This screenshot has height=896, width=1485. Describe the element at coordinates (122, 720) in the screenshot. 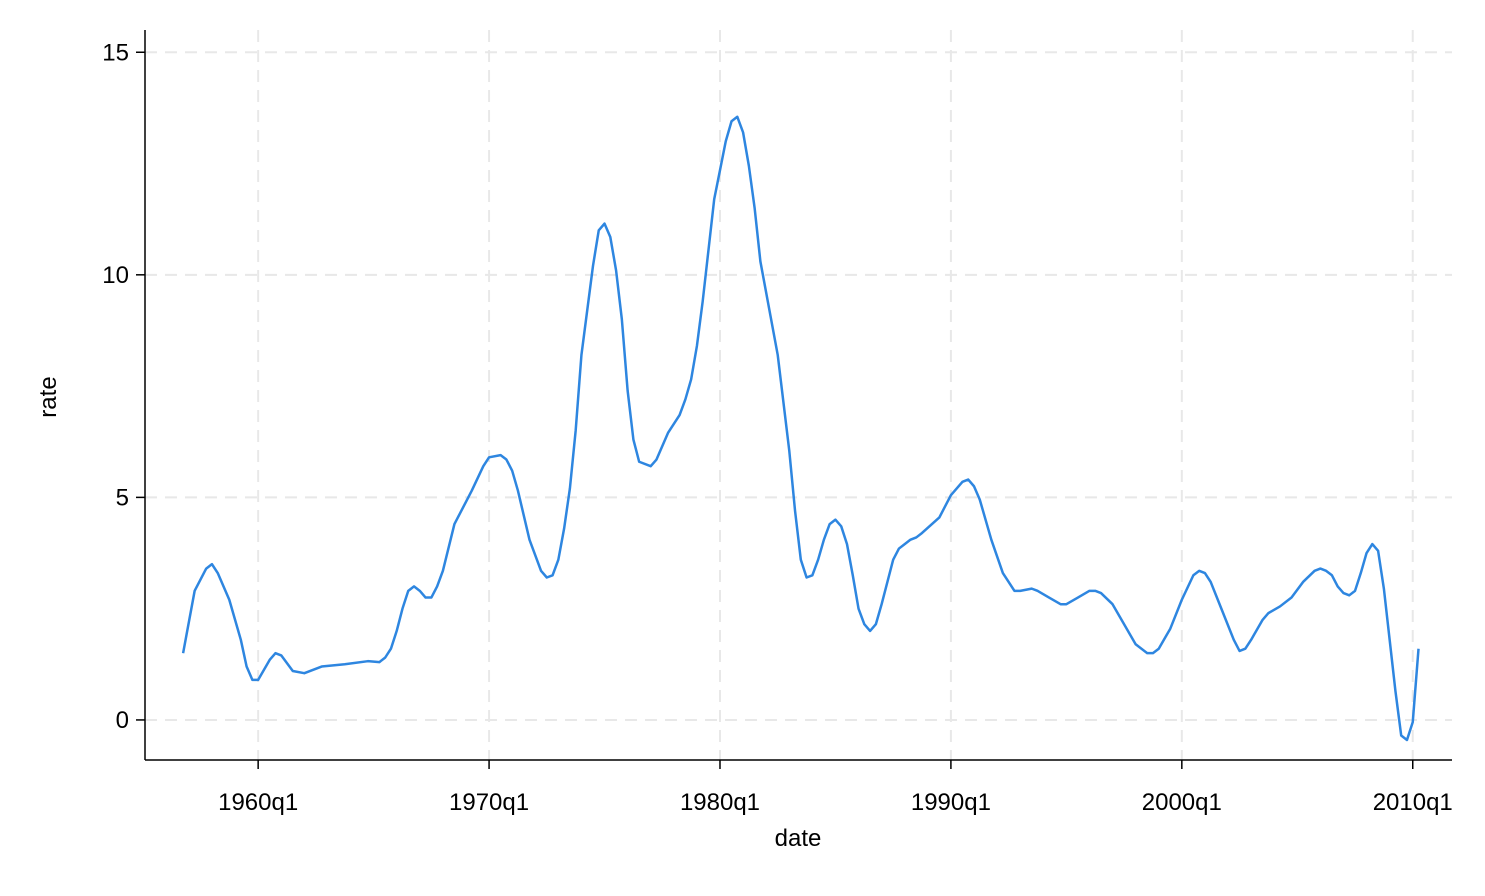

I see `y-tick-label: 0` at that location.